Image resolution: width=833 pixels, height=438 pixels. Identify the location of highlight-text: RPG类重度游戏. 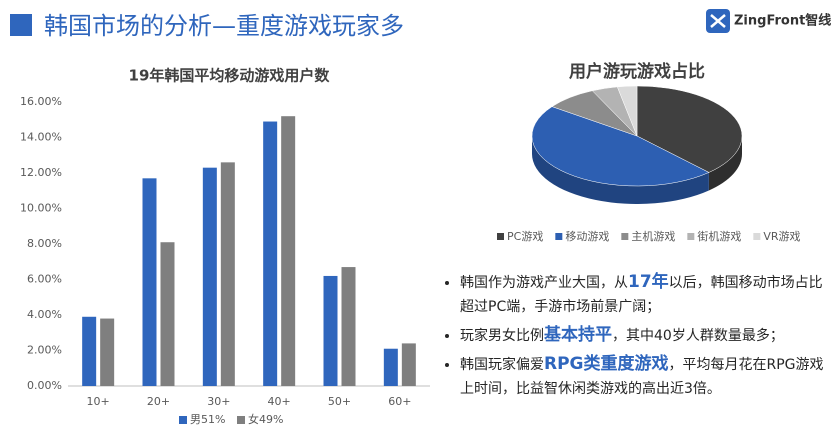
(606, 364).